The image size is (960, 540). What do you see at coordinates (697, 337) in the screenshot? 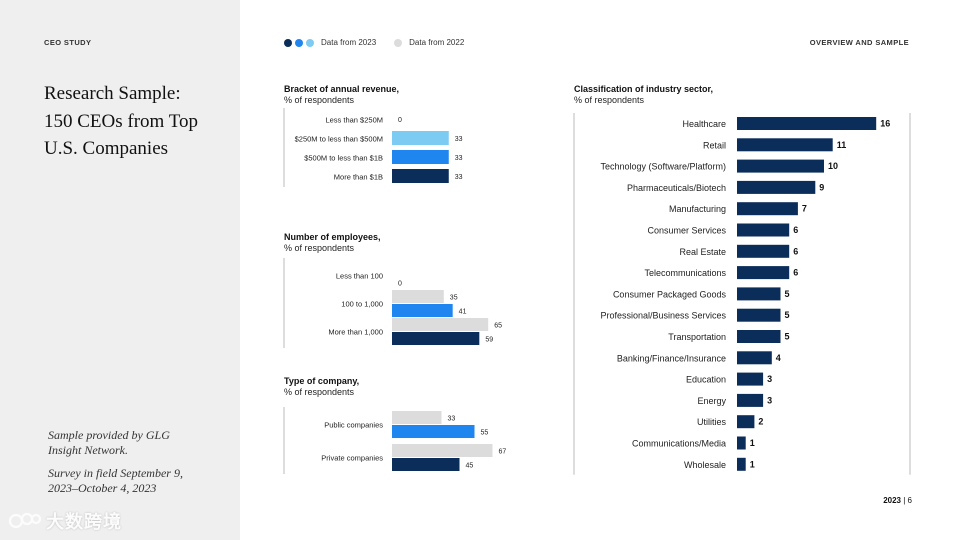
I see `category-label: Transportation` at bounding box center [697, 337].